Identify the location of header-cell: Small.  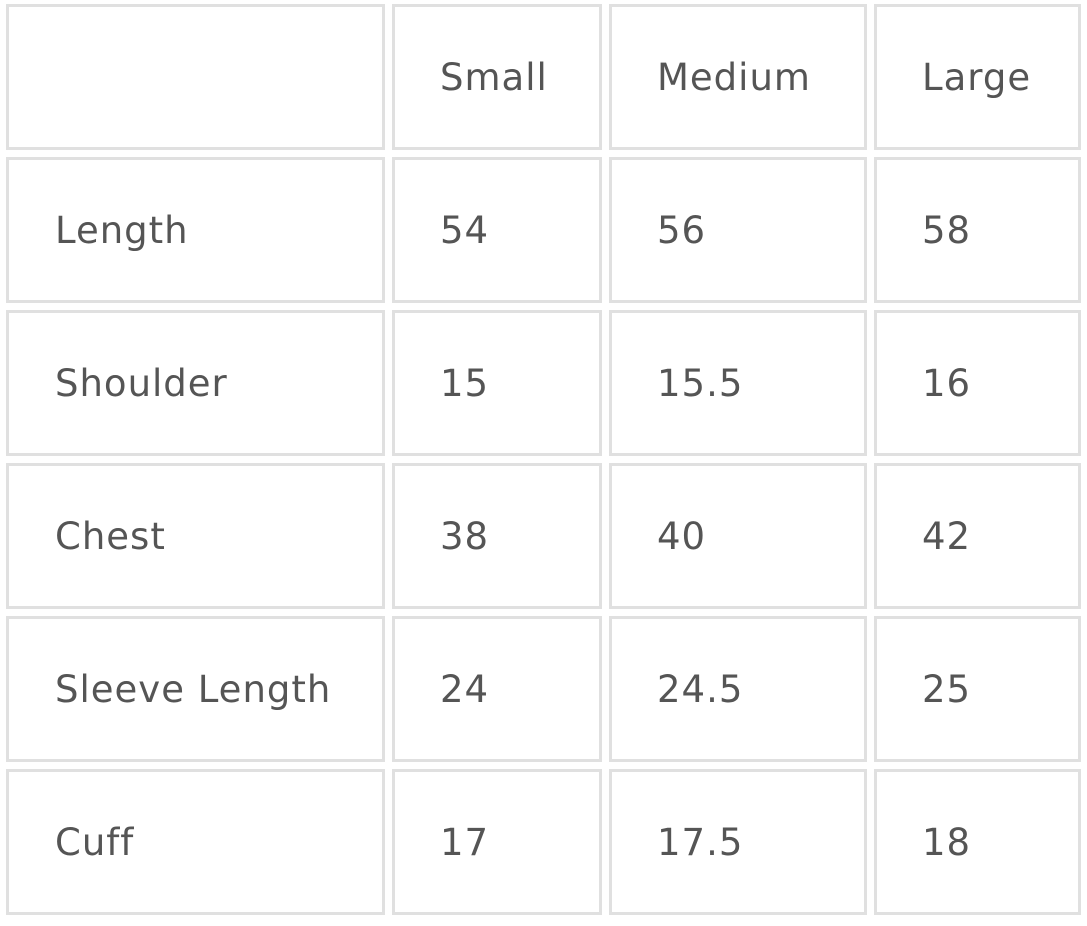
(497, 77).